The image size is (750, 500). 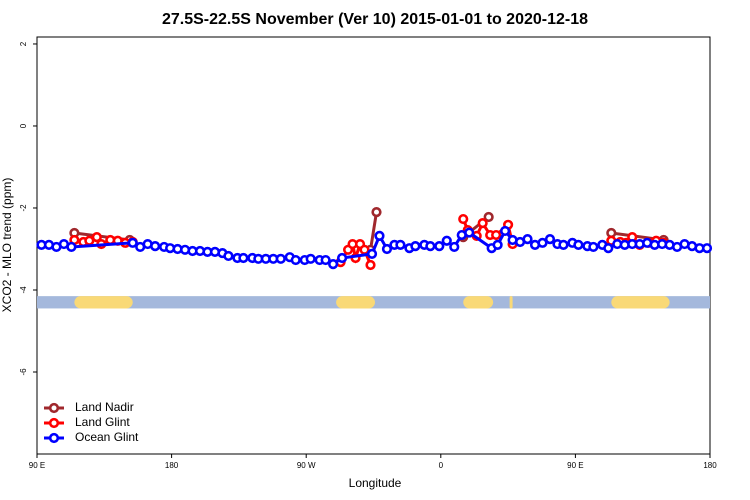 I want to click on y-tick-label: 2, so click(x=23, y=43).